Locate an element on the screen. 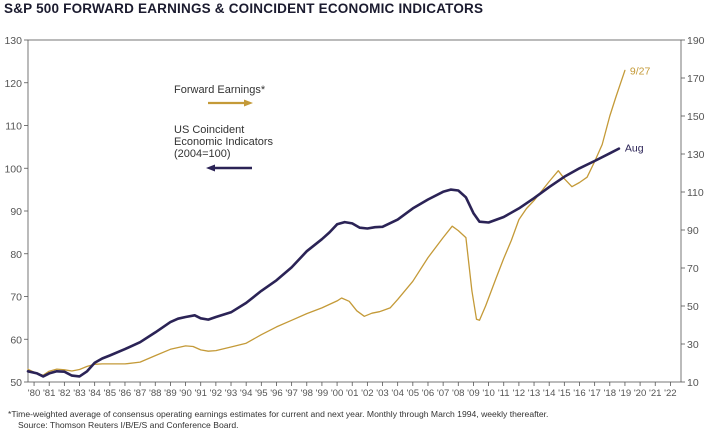 The image size is (716, 433). x-tick-label-30: '10 is located at coordinates (488, 393).